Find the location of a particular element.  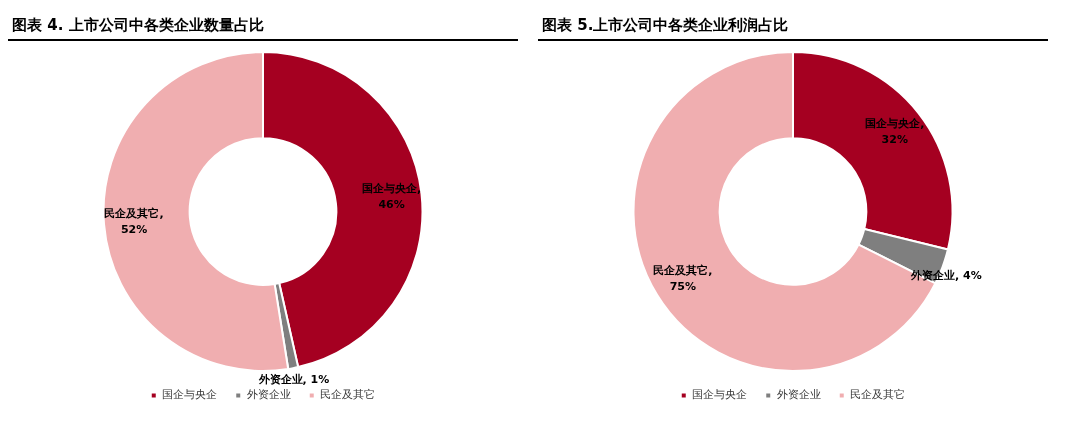

data-label: 外资企业, 4% is located at coordinates (946, 275).